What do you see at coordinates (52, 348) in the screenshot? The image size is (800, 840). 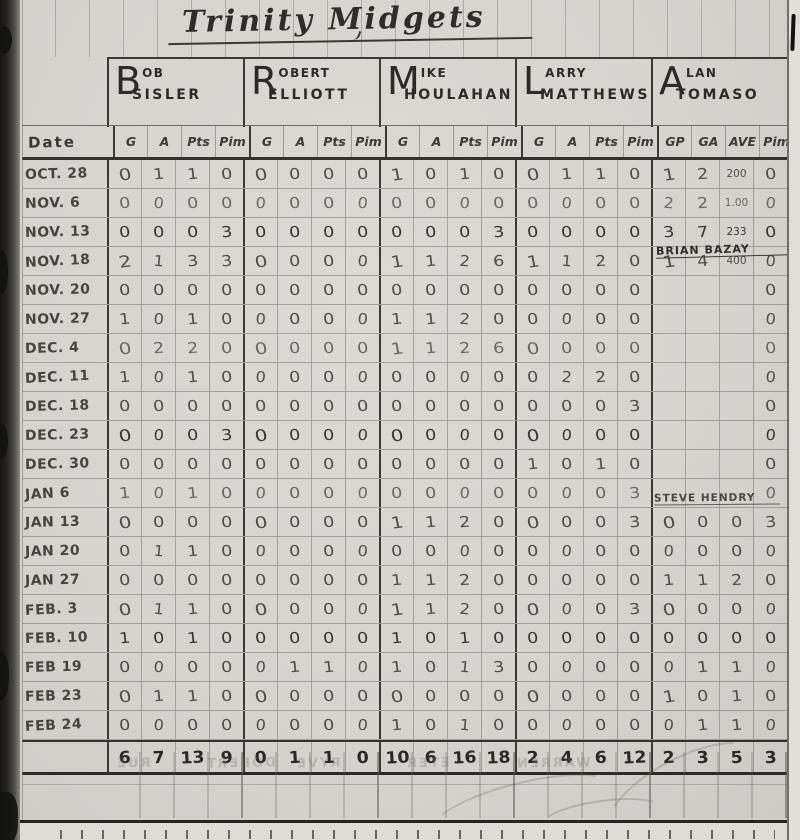 I see `date-label: Dec. 4` at bounding box center [52, 348].